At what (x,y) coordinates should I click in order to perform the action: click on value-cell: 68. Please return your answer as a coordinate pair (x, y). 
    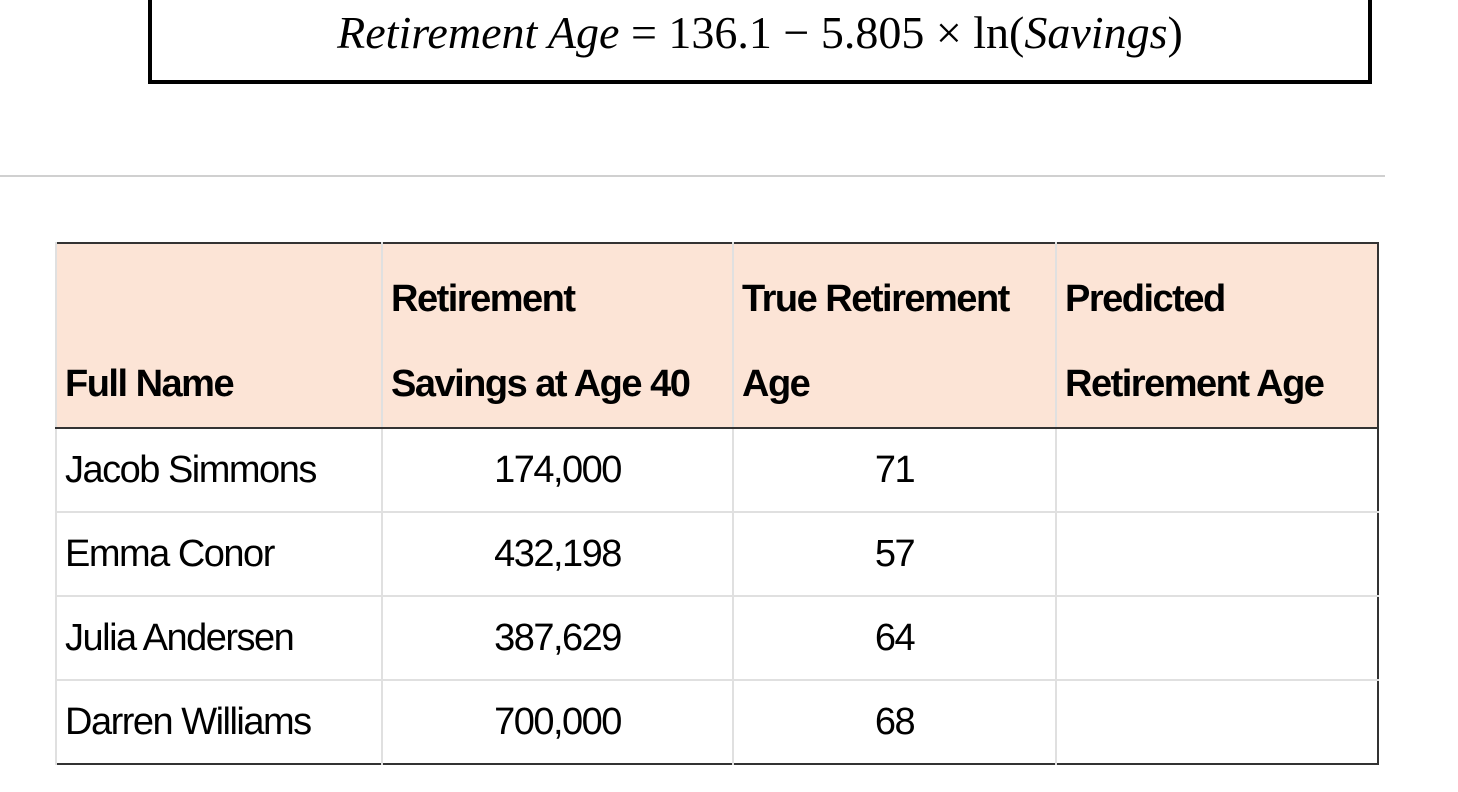
    Looking at the image, I should click on (894, 721).